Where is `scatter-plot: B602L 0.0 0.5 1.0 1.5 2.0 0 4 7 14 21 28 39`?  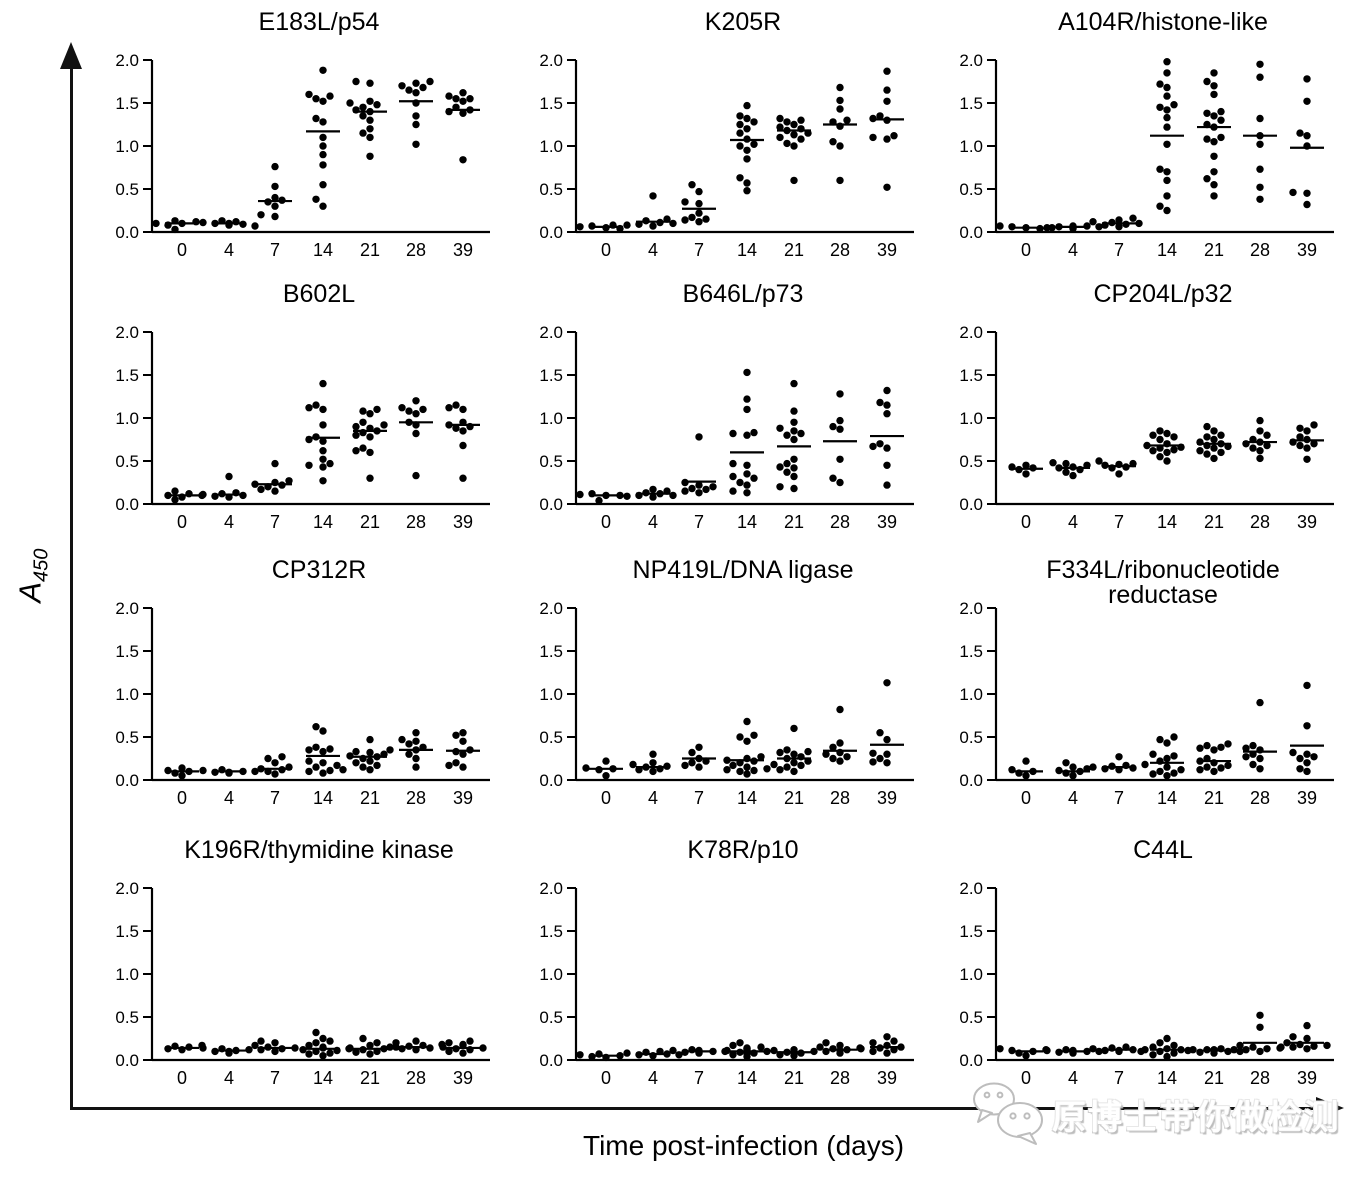
scatter-plot: B602L 0.0 0.5 1.0 1.5 2.0 0 4 7 14 21 28 39 is located at coordinates (302, 406).